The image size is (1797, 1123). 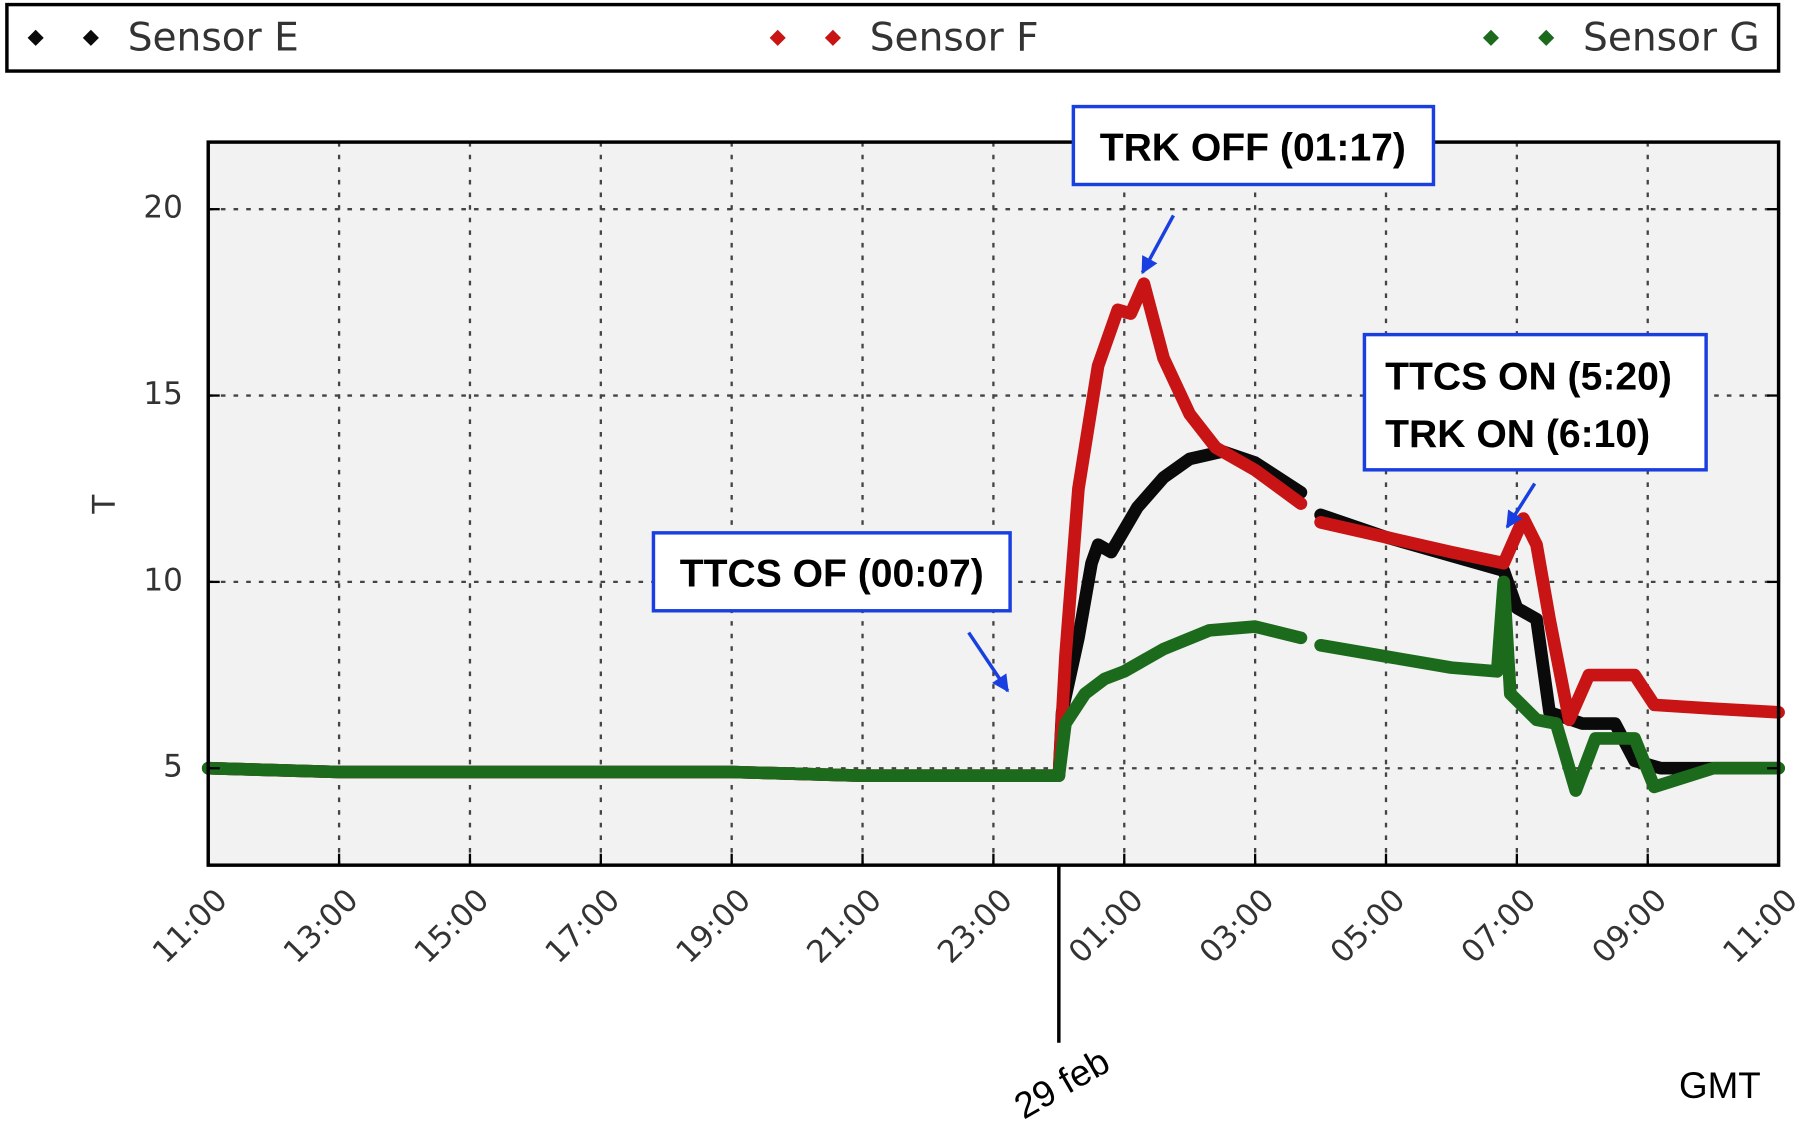 I want to click on annotation: TTCS OF (00:07), so click(x=832, y=574).